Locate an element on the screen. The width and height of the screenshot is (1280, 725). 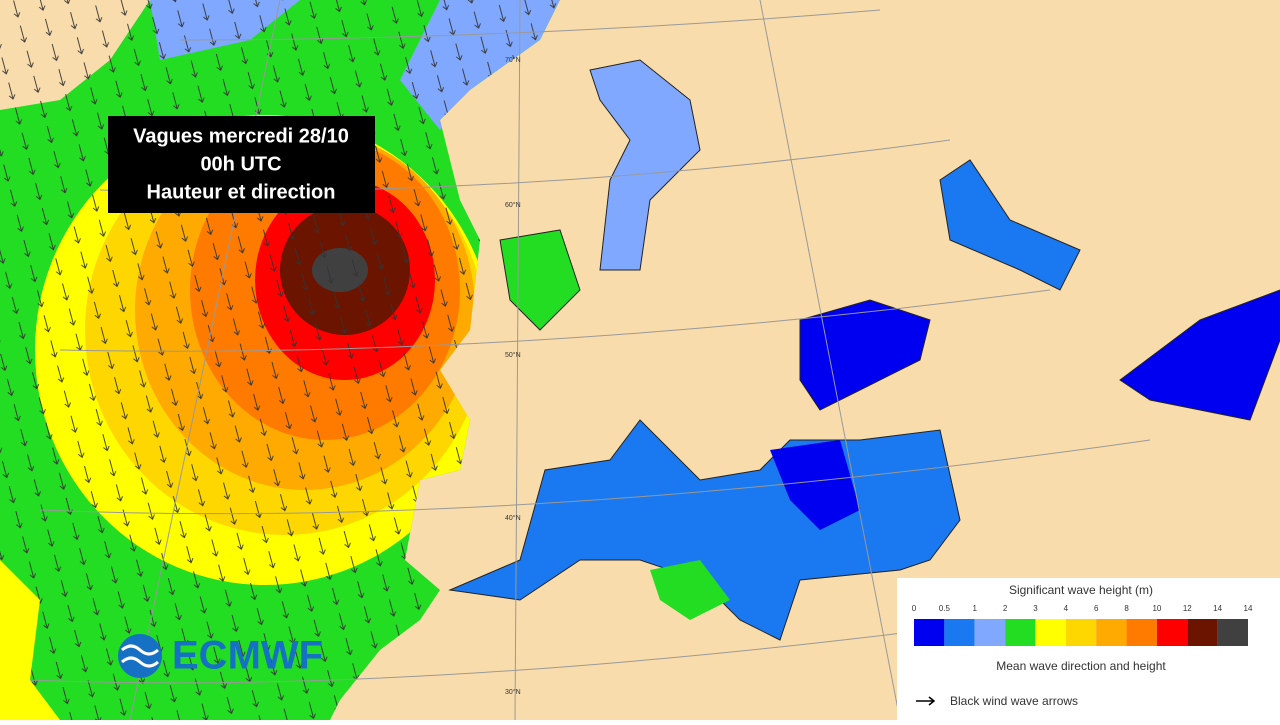
legend-tick: 0 is located at coordinates (914, 608).